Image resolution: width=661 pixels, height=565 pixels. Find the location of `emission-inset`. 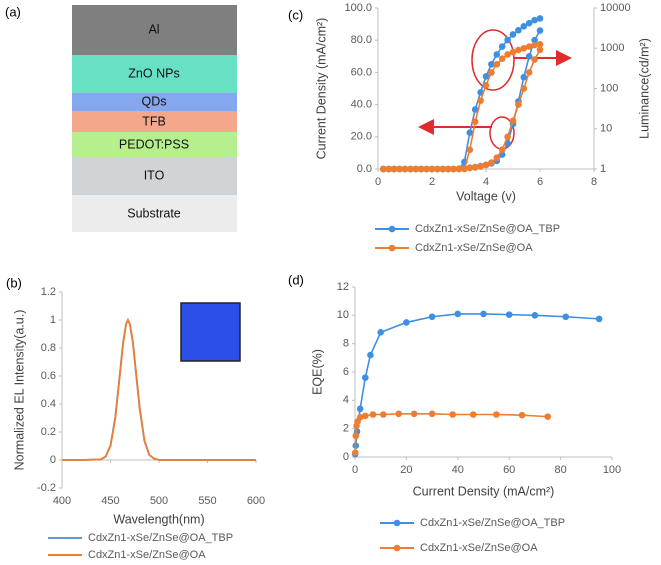

emission-inset is located at coordinates (210, 332).